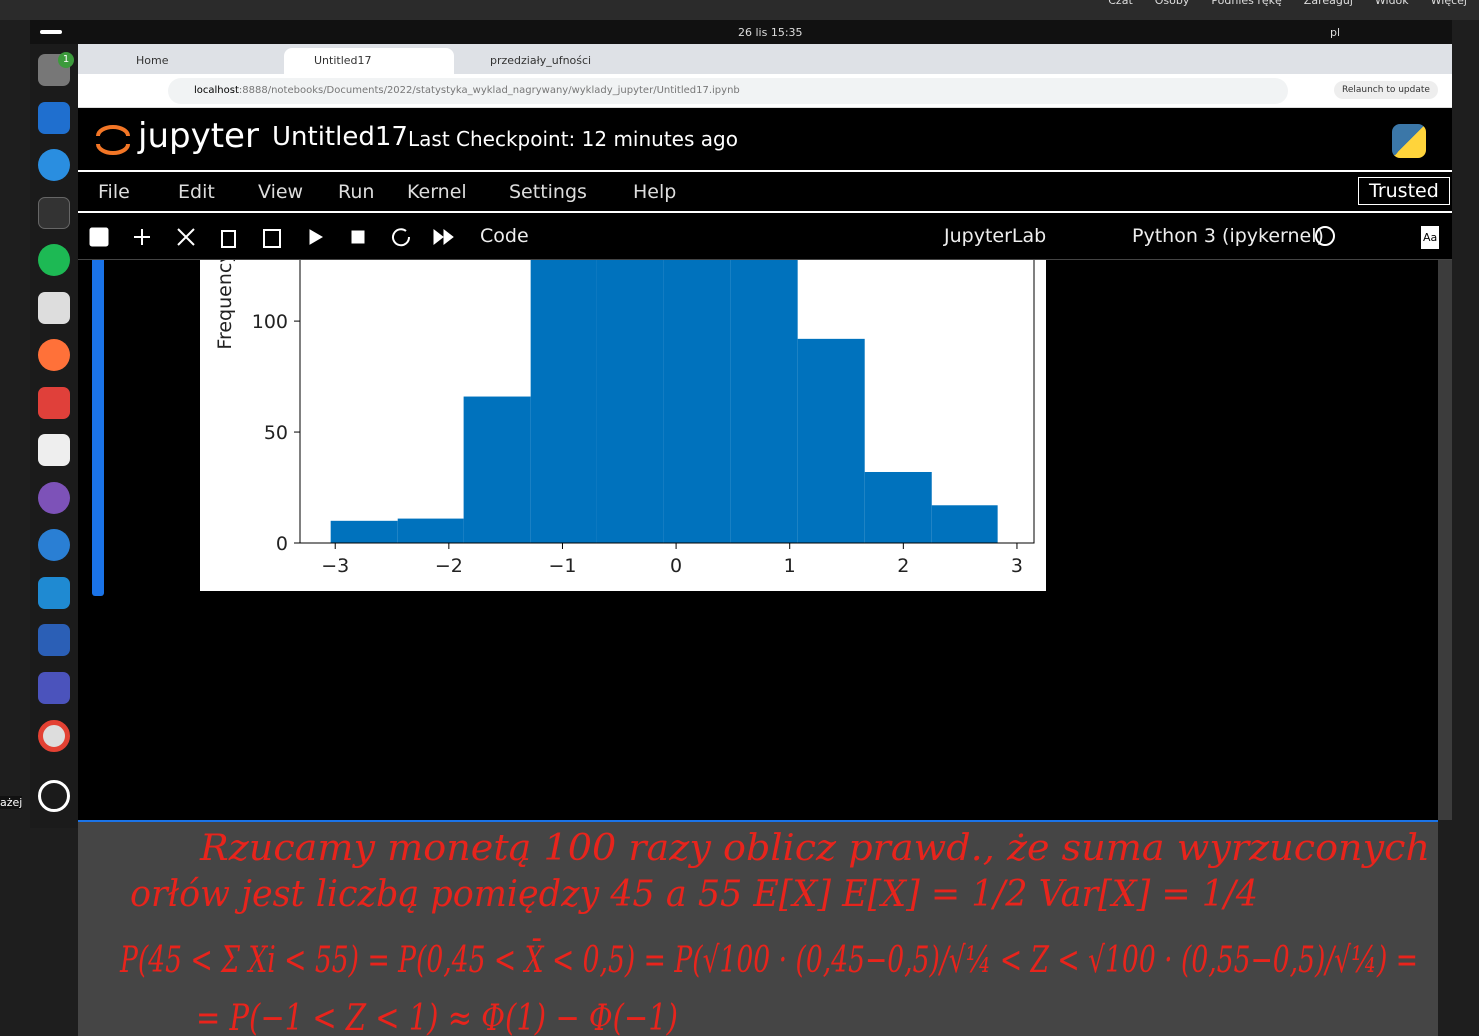 Image resolution: width=1479 pixels, height=1036 pixels. Describe the element at coordinates (282, 544) in the screenshot. I see `y-tick-label: 0` at that location.